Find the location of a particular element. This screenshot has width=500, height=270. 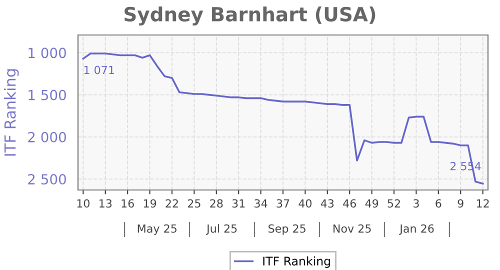

legend-label: ITF Ranking is located at coordinates (296, 262).